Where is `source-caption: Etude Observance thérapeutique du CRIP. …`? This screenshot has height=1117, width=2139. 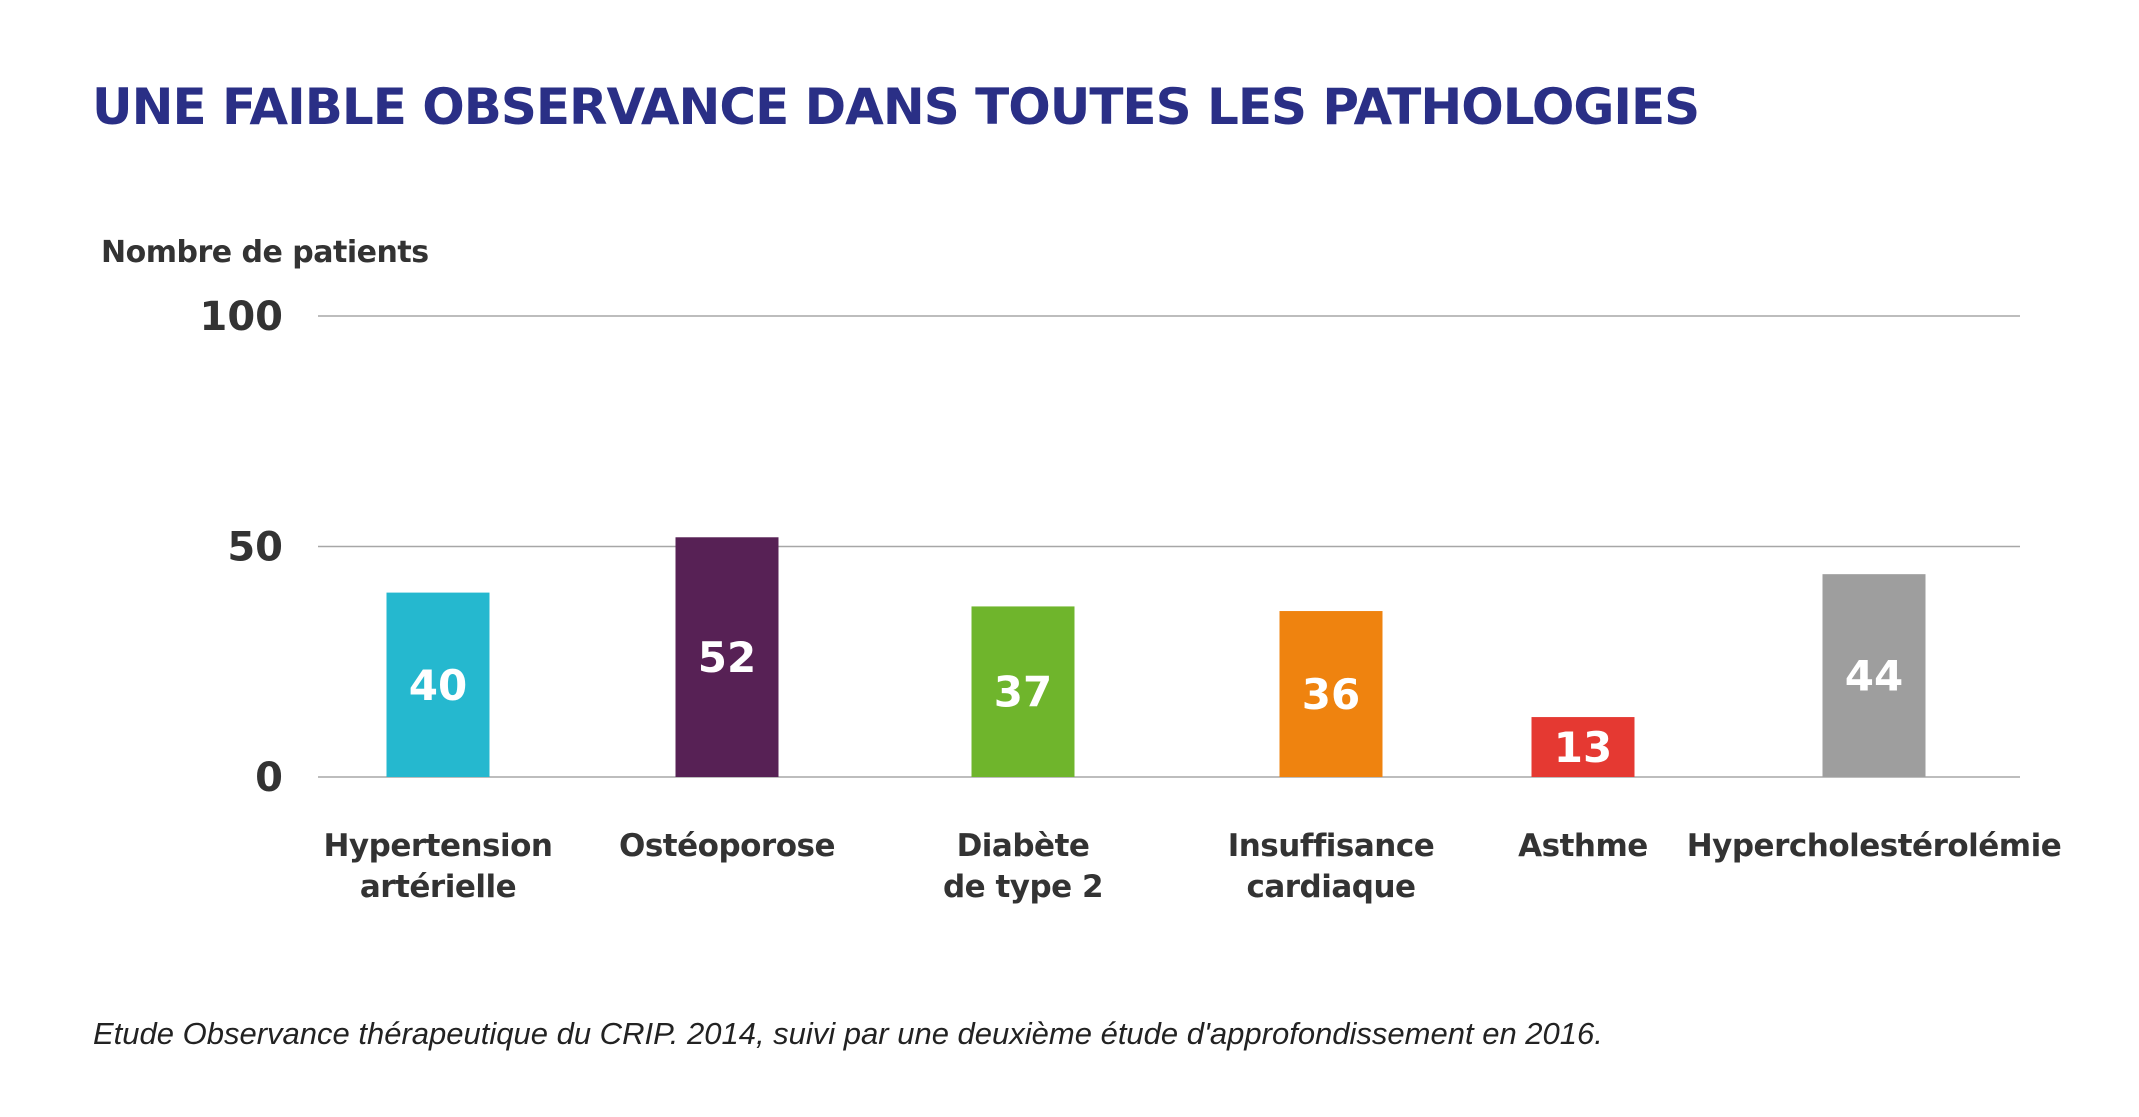
source-caption: Etude Observance thérapeutique du CRIP. … is located at coordinates (848, 1033).